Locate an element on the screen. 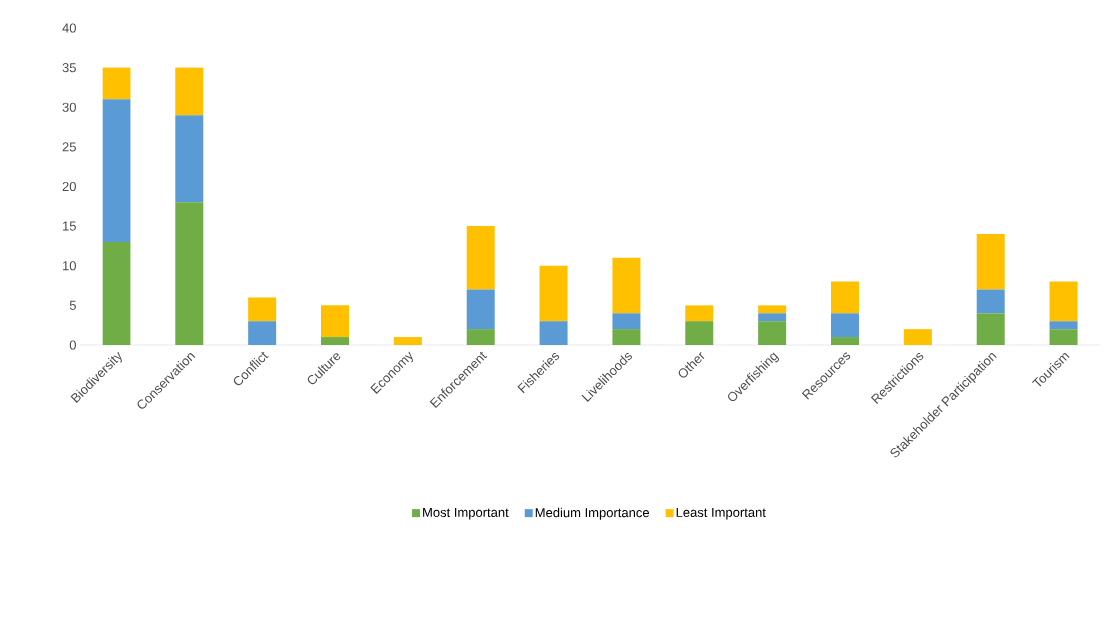  legend-label: Medium Importance is located at coordinates (592, 513).